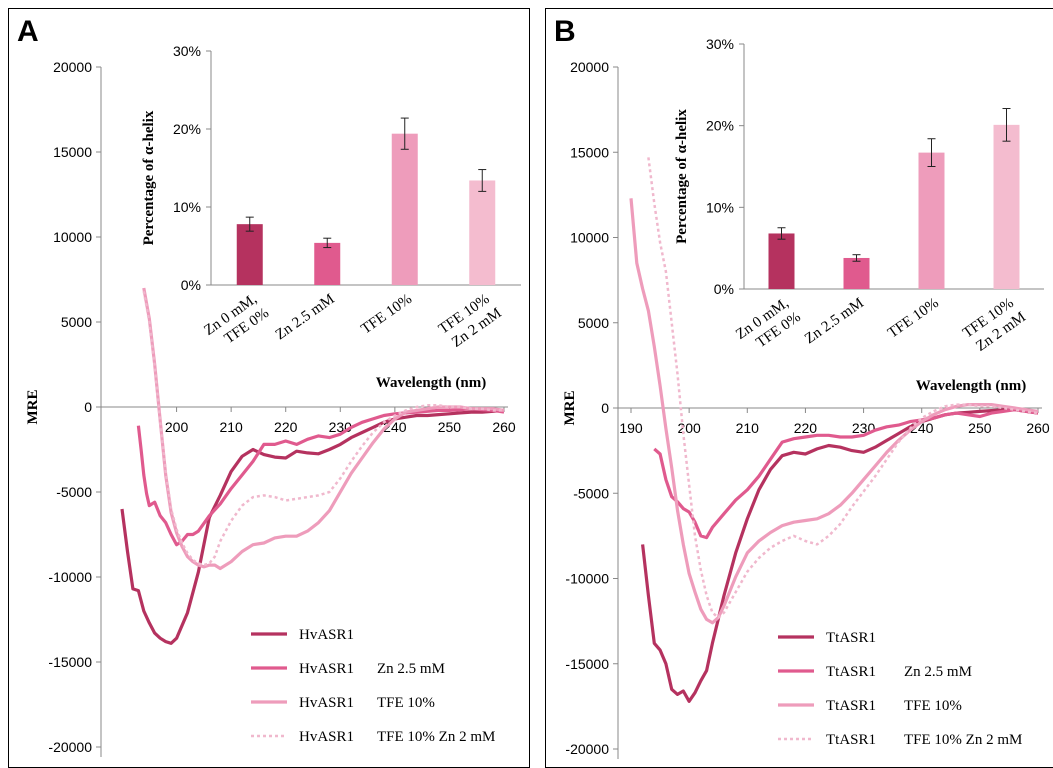 The image size is (1053, 768). What do you see at coordinates (28, 31) in the screenshot?
I see `panel-letter: A` at bounding box center [28, 31].